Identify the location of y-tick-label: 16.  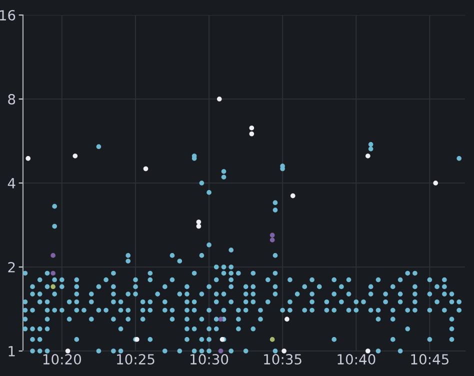
(8, 15).